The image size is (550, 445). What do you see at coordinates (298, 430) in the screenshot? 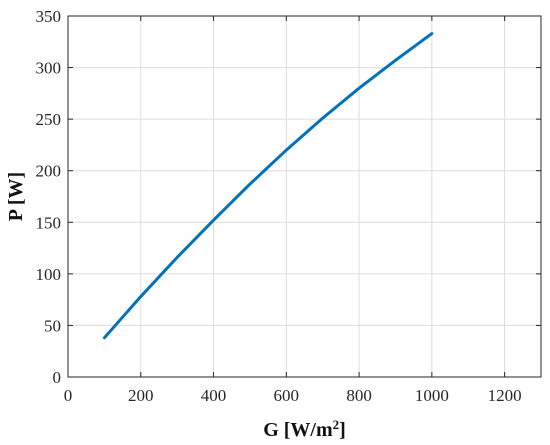
I see `x-axis-label-main: G [W/m` at bounding box center [298, 430].